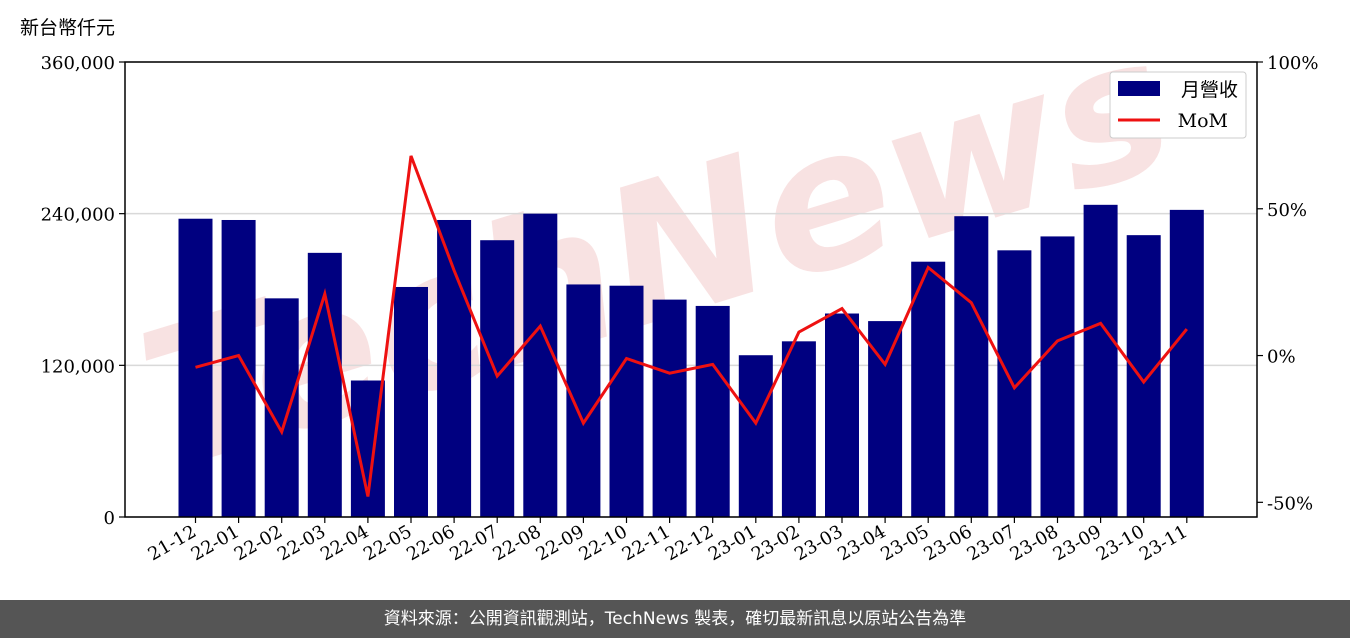  What do you see at coordinates (78, 366) in the screenshot?
I see `left-tick-label: 120,000` at bounding box center [78, 366].